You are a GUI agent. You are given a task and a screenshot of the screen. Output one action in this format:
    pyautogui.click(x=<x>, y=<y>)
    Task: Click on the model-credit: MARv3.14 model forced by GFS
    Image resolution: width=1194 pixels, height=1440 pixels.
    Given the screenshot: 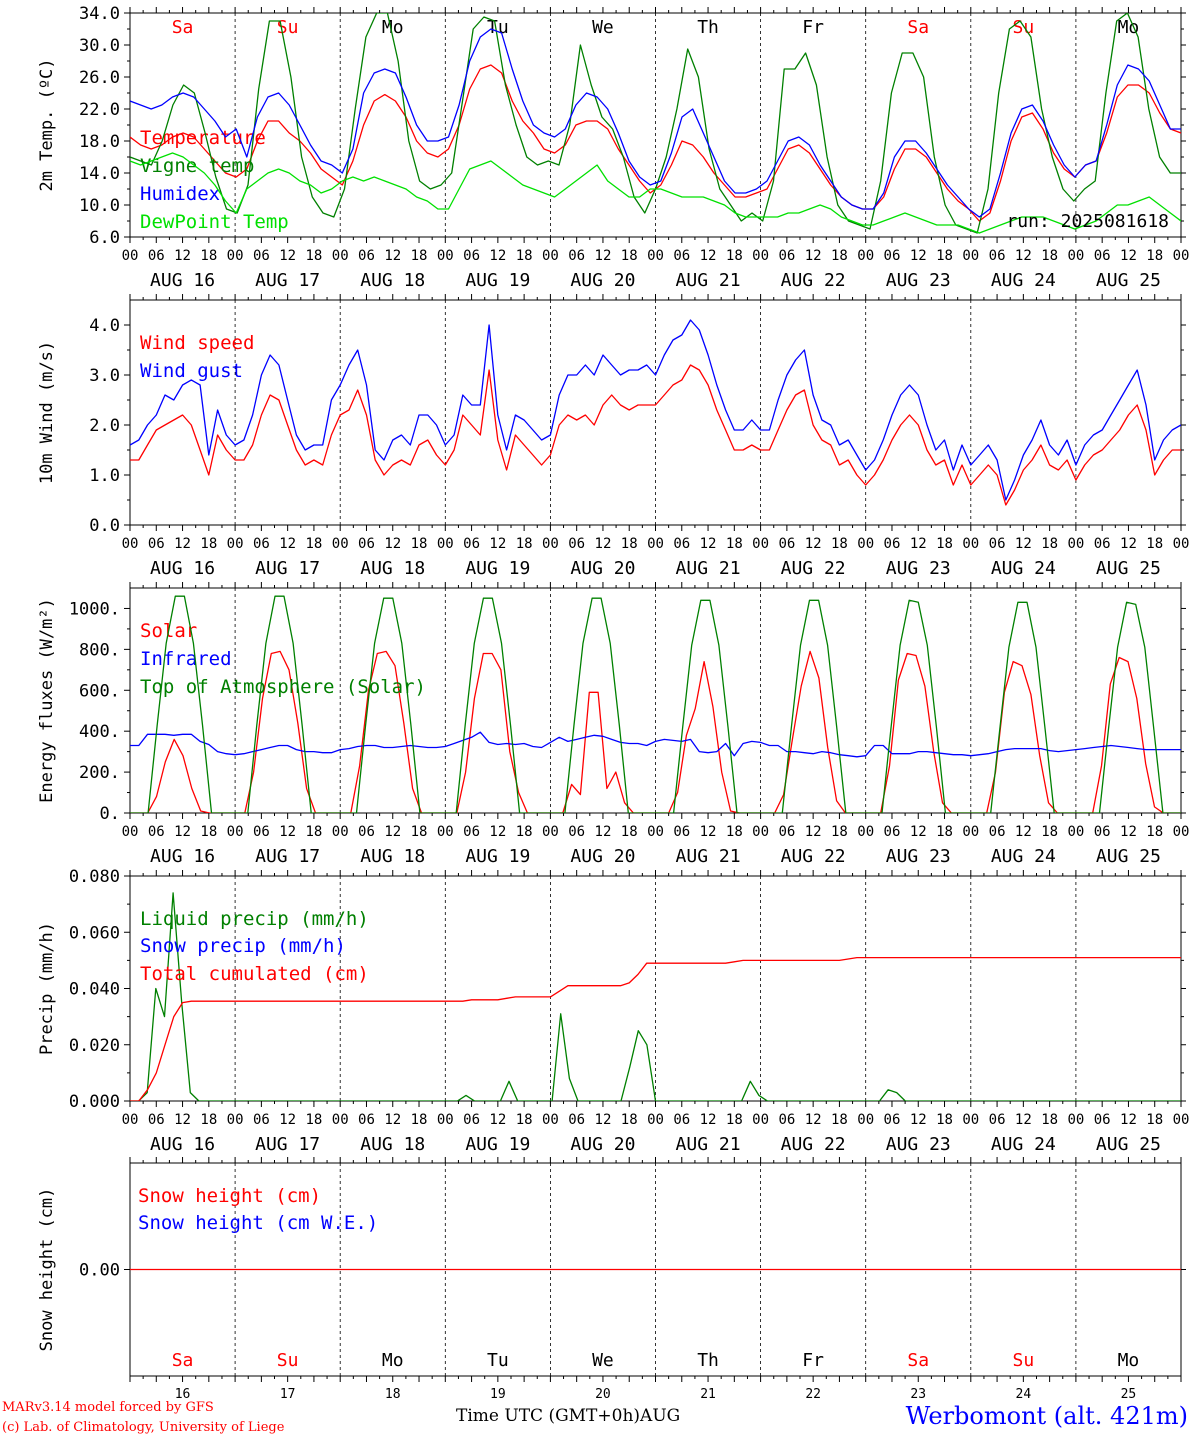 What is the action you would take?
    pyautogui.click(x=108, y=1407)
    